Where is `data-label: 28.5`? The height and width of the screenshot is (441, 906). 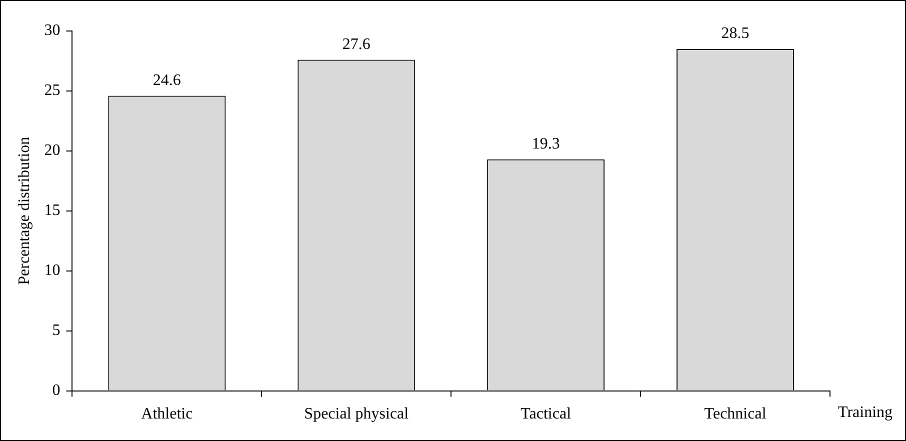
data-label: 28.5 is located at coordinates (735, 33).